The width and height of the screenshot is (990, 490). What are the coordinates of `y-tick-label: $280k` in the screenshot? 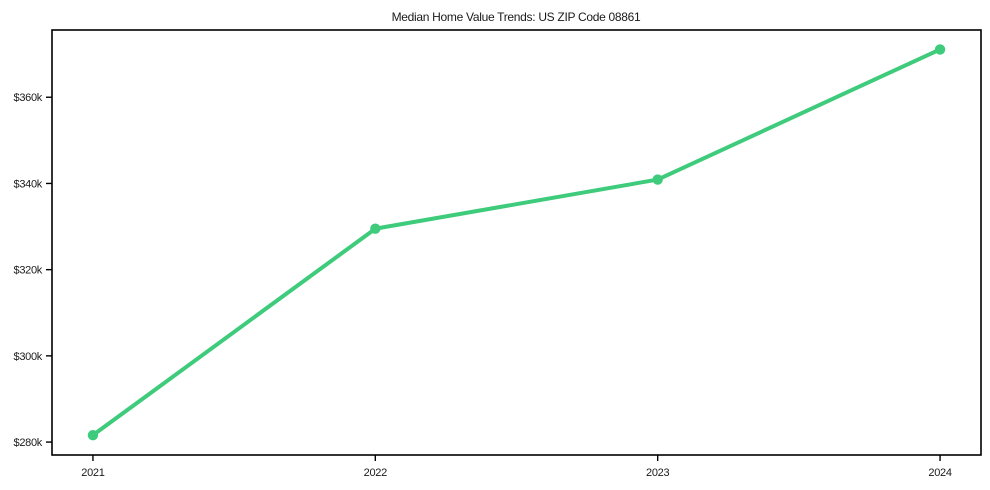 It's located at (28, 443).